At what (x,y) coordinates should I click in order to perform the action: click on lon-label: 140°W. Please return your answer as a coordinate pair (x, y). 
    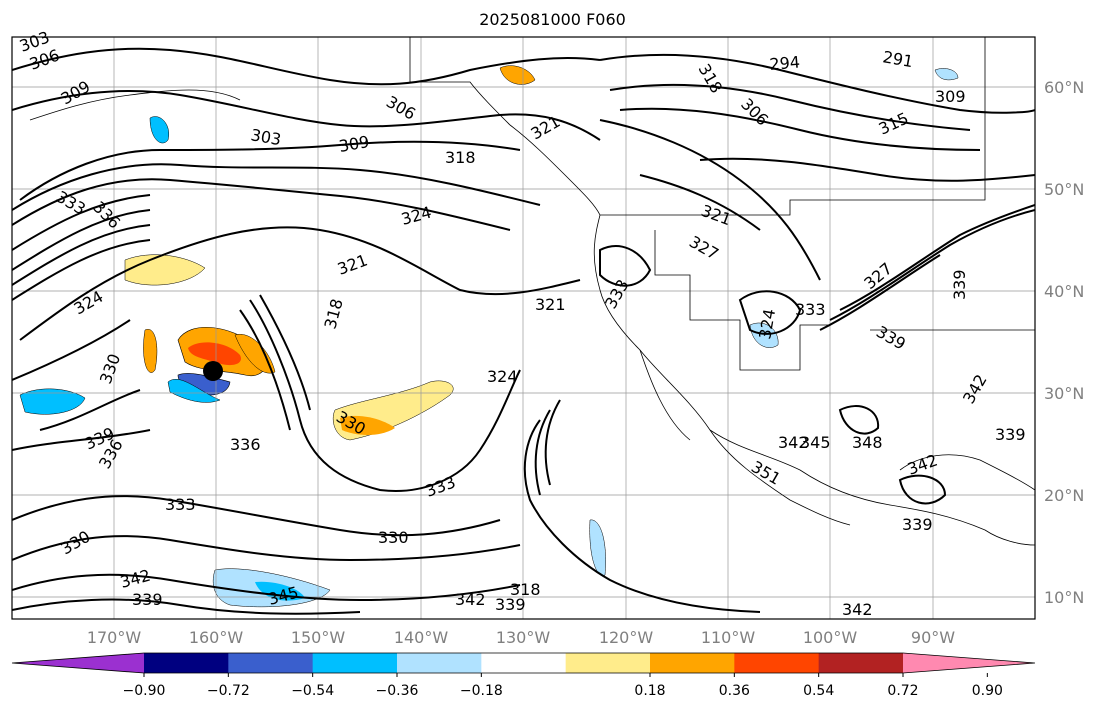
    Looking at the image, I should click on (421, 637).